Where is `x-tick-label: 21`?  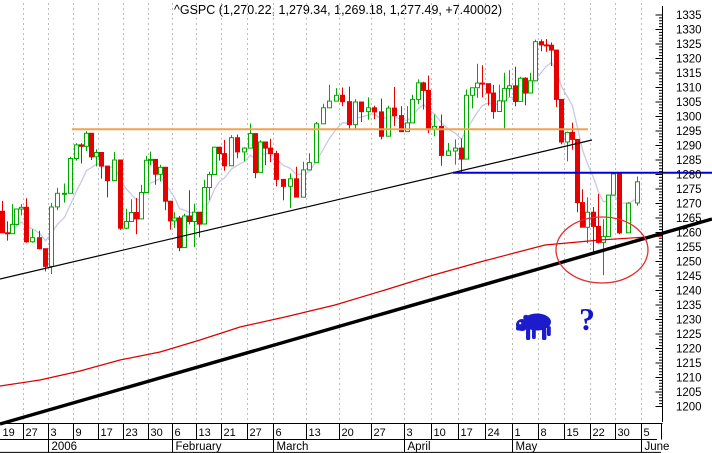 x-tick-label: 21 is located at coordinates (230, 433).